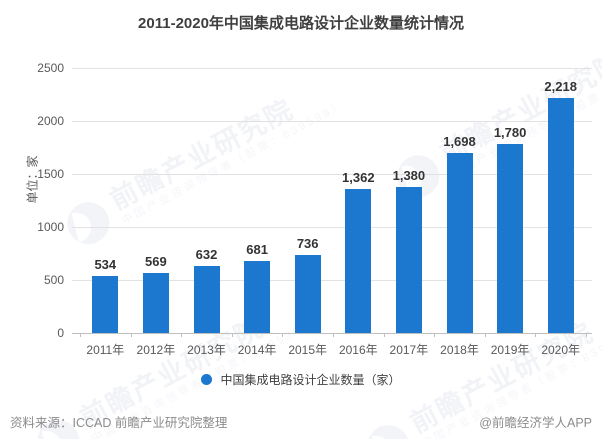 The width and height of the screenshot is (602, 439). What do you see at coordinates (510, 238) in the screenshot?
I see `bar-2019年` at bounding box center [510, 238].